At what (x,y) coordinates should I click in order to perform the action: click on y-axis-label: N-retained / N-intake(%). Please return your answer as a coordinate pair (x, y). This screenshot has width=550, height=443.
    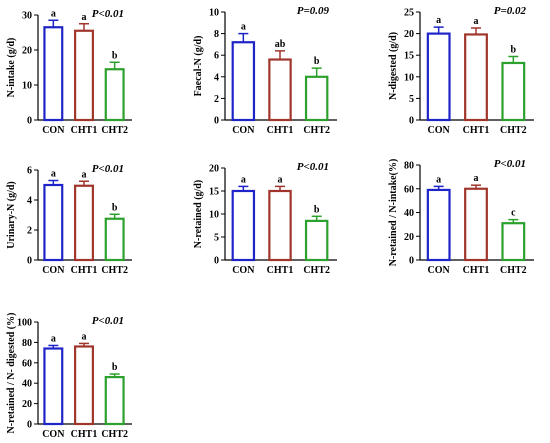
    Looking at the image, I should click on (393, 213).